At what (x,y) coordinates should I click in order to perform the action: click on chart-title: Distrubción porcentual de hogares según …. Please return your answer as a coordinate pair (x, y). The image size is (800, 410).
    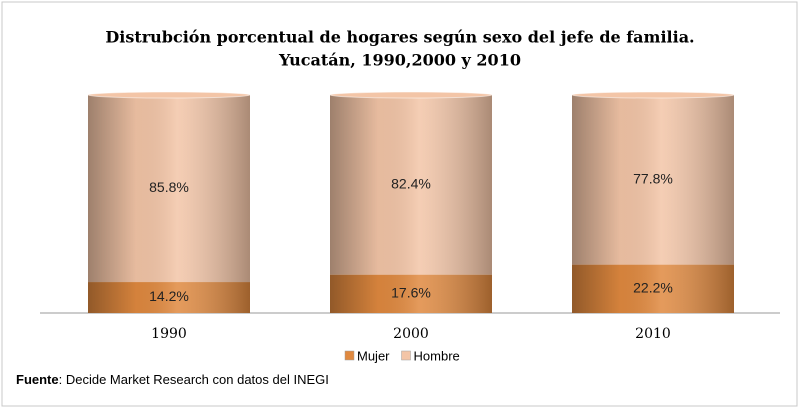
    Looking at the image, I should click on (399, 37).